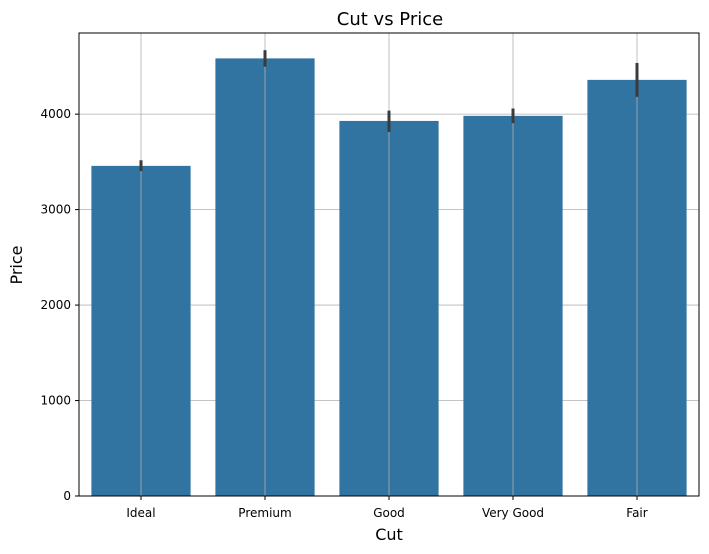  I want to click on x-tick-label: Very Good, so click(513, 513).